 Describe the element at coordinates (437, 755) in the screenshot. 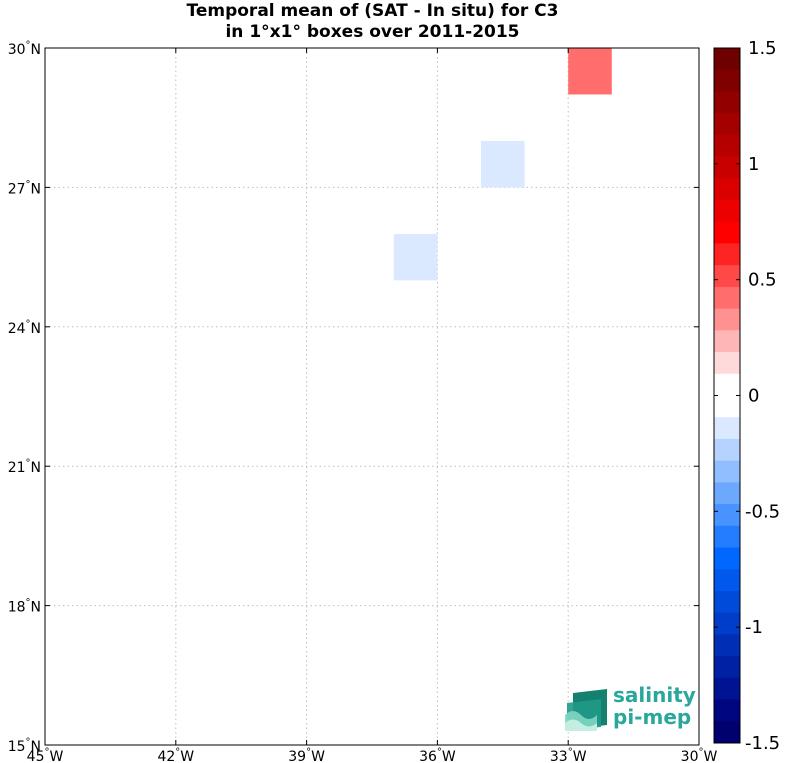

I see `x-tick-label: 36°W` at that location.